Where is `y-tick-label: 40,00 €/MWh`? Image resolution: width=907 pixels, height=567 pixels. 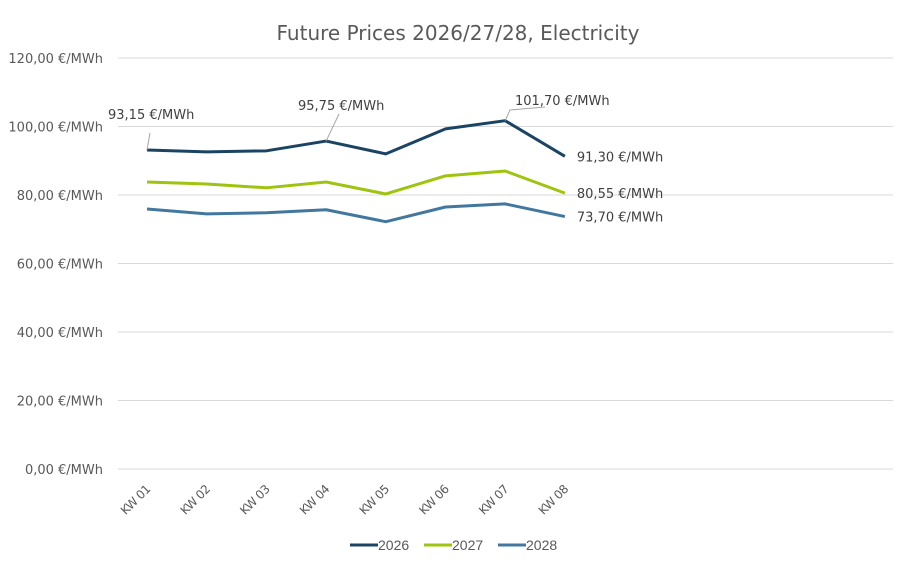
y-tick-label: 40,00 €/MWh is located at coordinates (60, 333).